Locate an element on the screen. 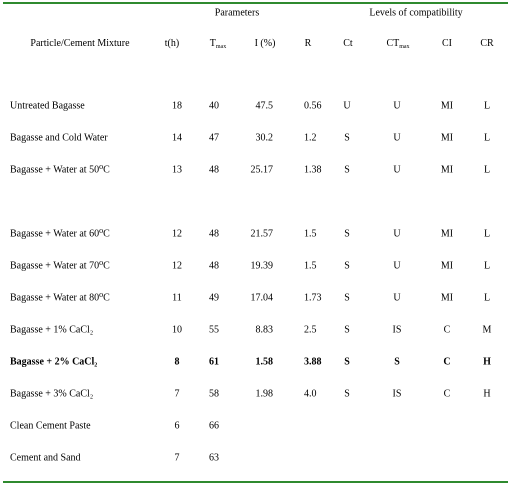 Image resolution: width=511 pixels, height=486 pixels. column-header-text: CI is located at coordinates (447, 43).